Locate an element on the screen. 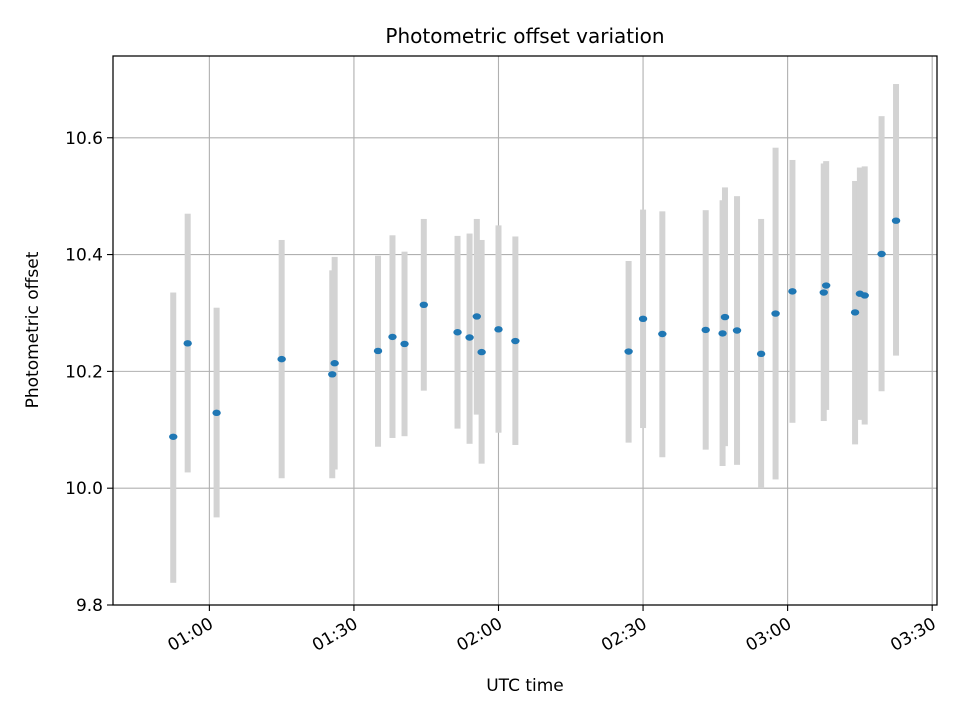 The image size is (960, 720). y-axis-ticks: 9.8 10.0 10.2 10.4 10.6 is located at coordinates (89, 372).